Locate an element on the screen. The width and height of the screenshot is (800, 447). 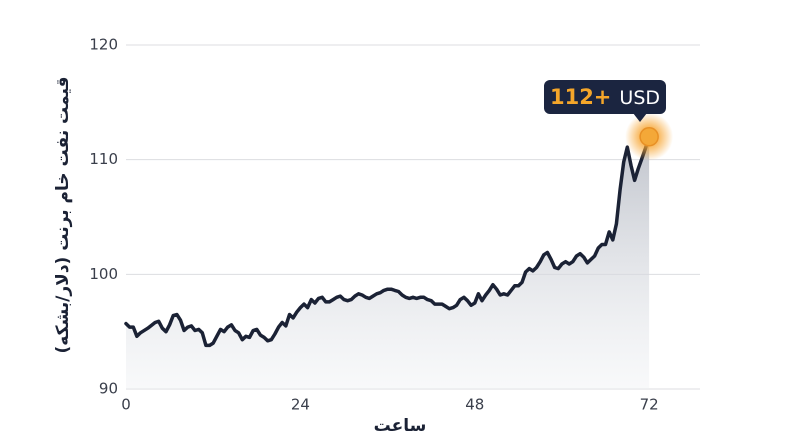
tooltip-box is located at coordinates (605, 97).